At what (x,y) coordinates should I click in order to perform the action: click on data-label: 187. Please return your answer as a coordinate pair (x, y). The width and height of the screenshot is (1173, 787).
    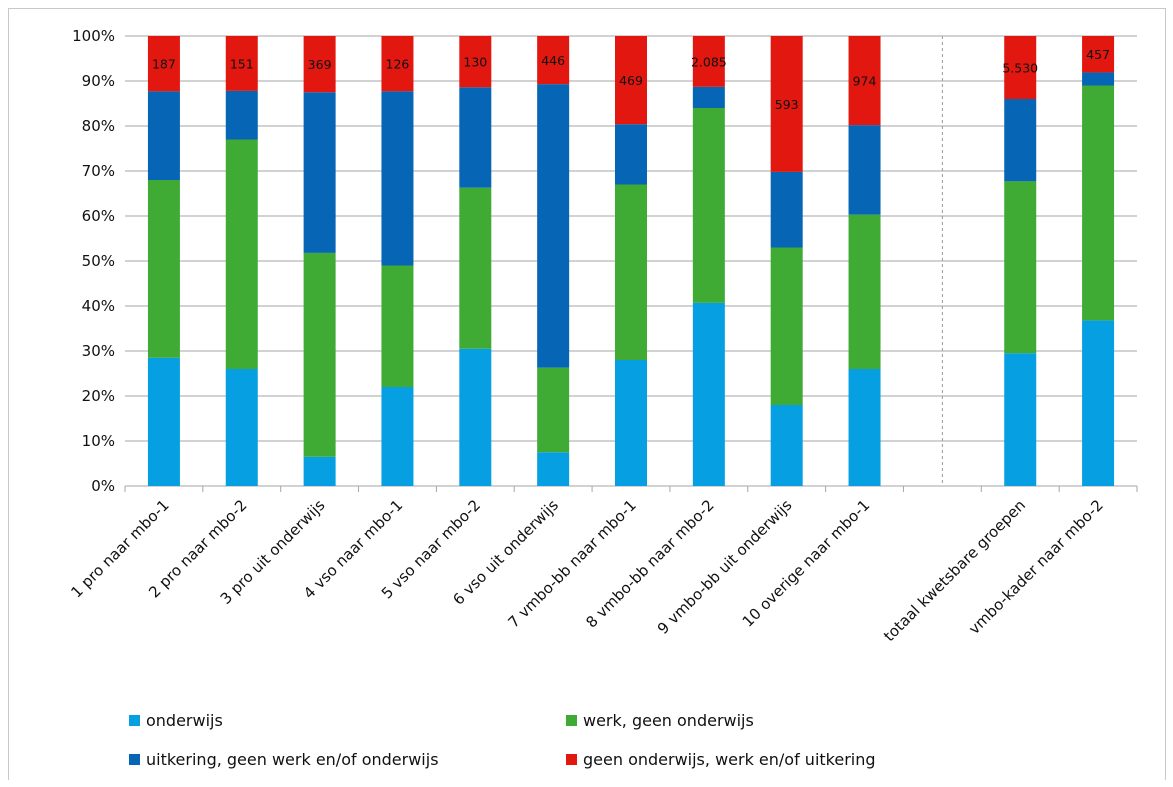
    Looking at the image, I should click on (164, 64).